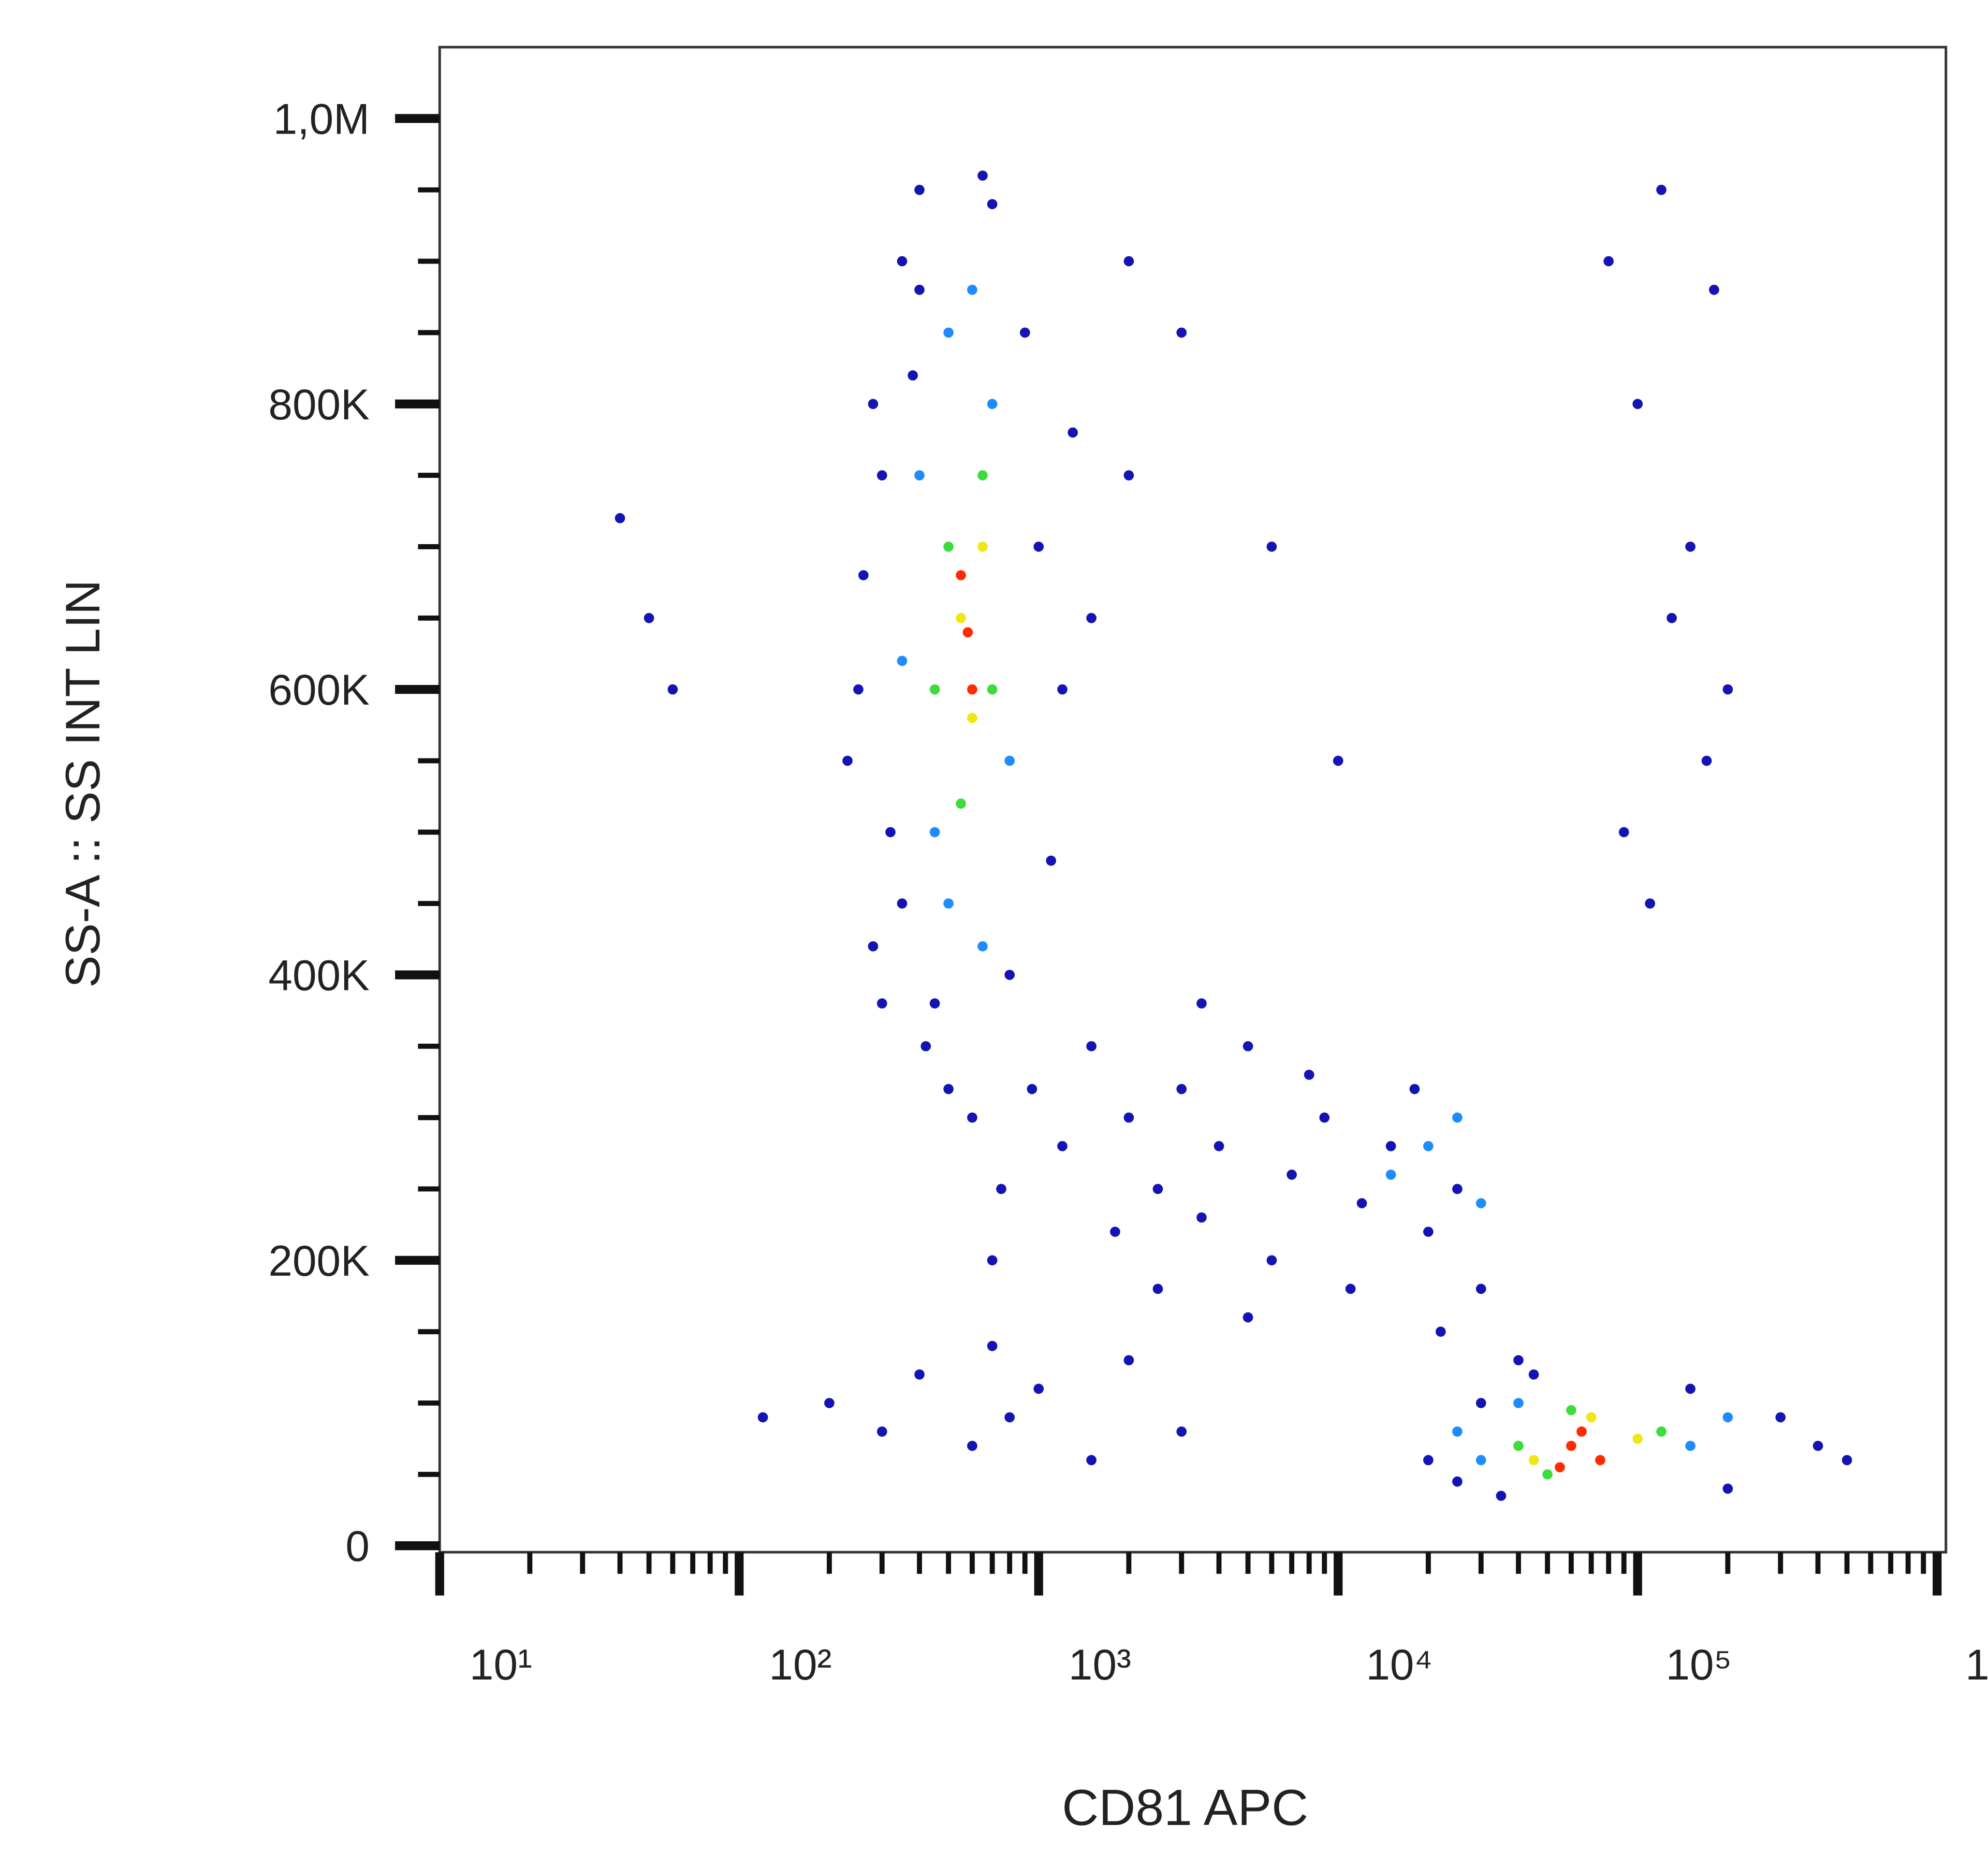  Describe the element at coordinates (1185, 1807) in the screenshot. I see `x-axis-title: CD81 APC` at that location.